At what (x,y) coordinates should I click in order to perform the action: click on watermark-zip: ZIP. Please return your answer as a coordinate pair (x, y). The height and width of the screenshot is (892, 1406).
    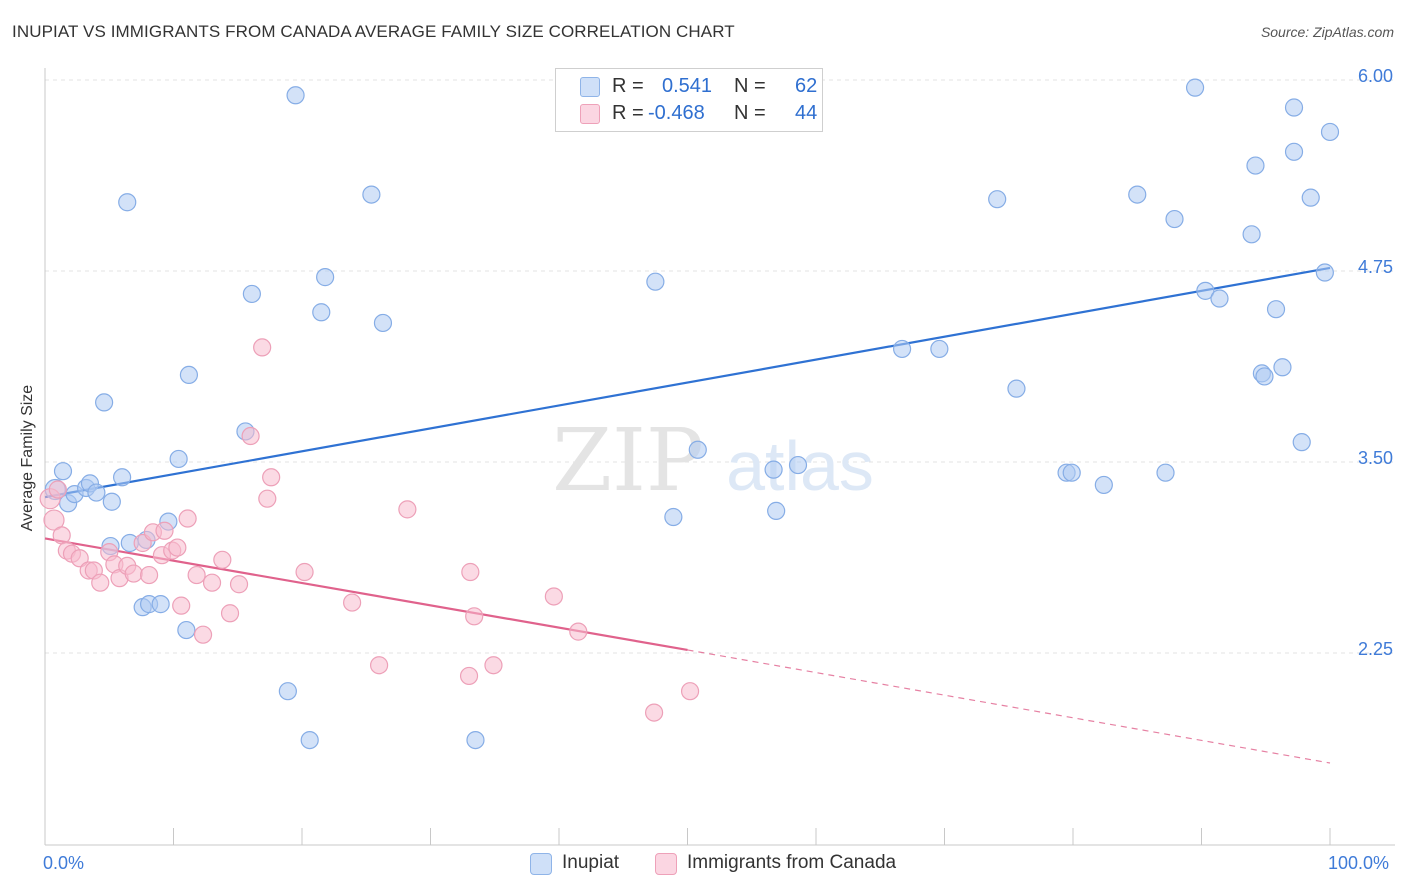
    Looking at the image, I should click on (628, 461).